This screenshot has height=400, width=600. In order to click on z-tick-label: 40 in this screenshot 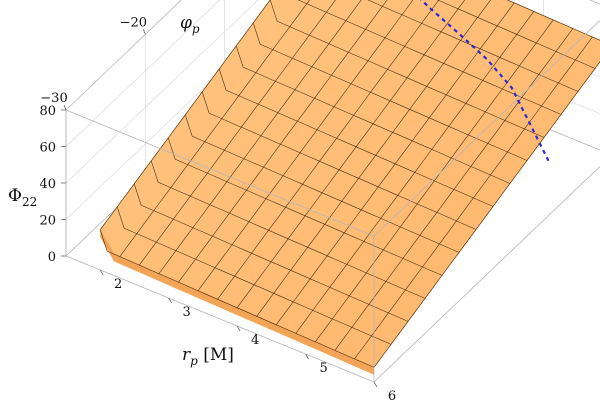, I will do `click(47, 184)`.